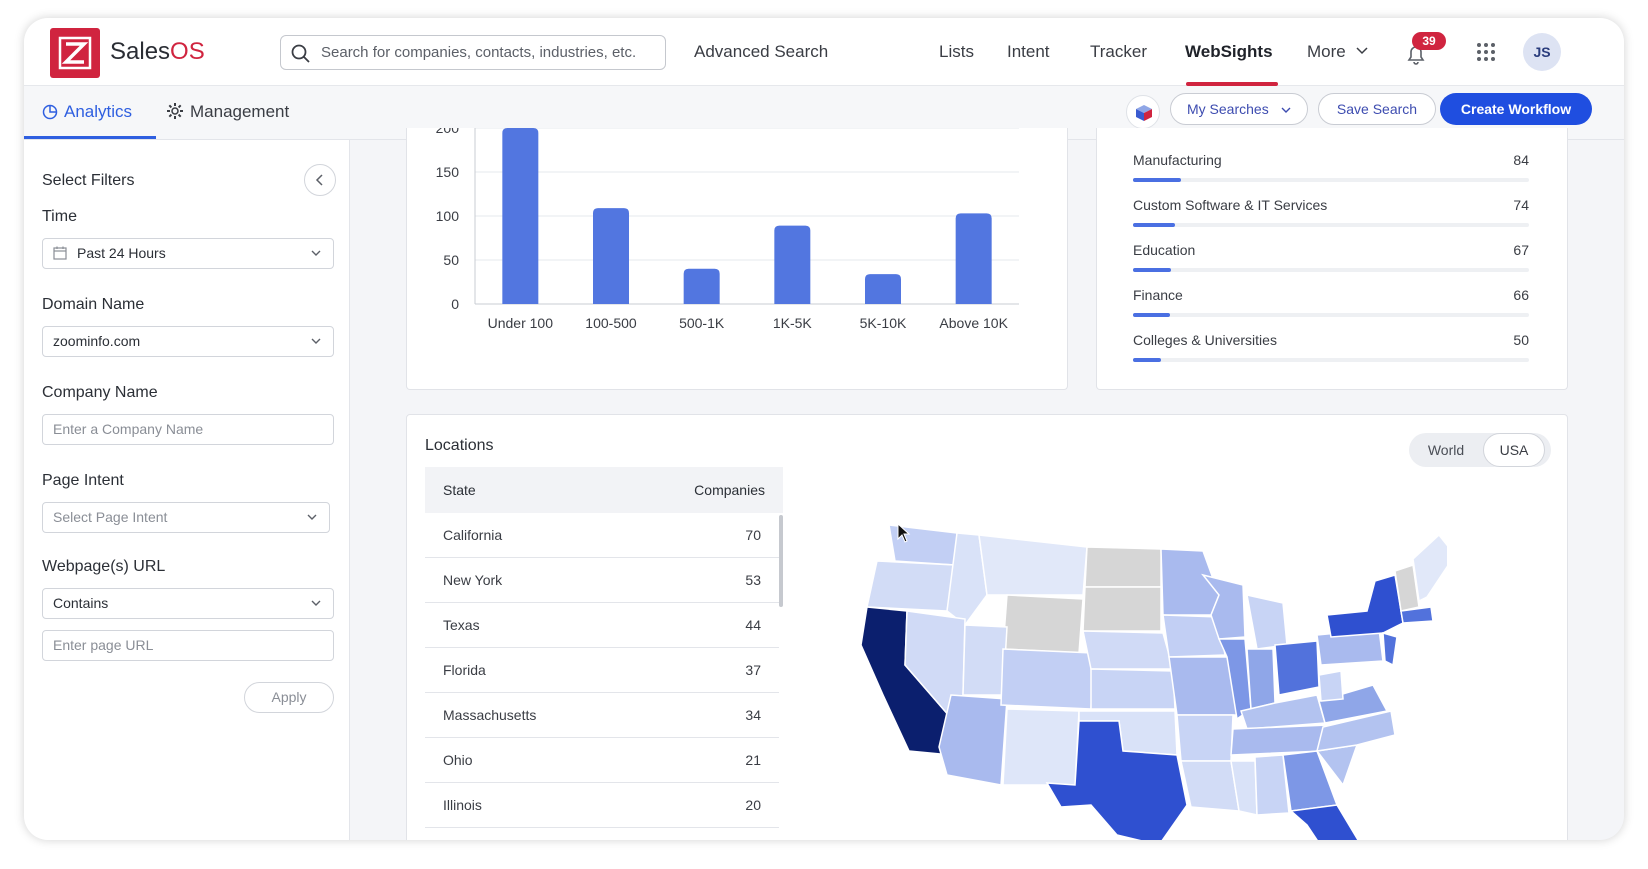 Image resolution: width=1648 pixels, height=869 pixels. I want to click on map-state-michigan, so click(1267, 622).